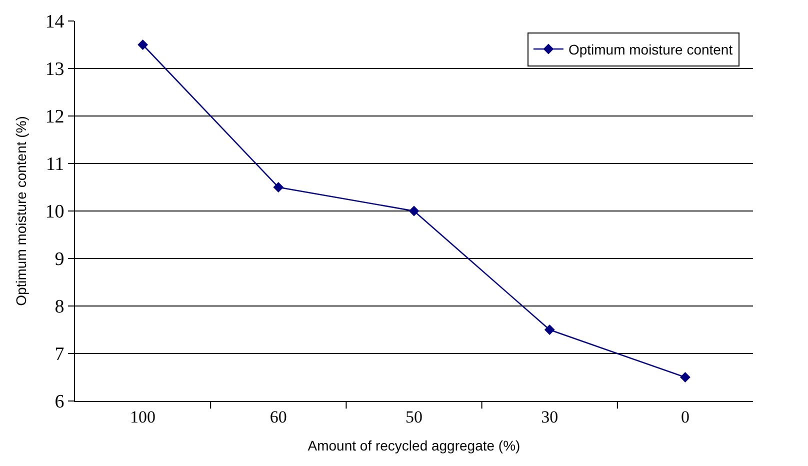  Describe the element at coordinates (685, 416) in the screenshot. I see `x-tick-label: 0` at that location.